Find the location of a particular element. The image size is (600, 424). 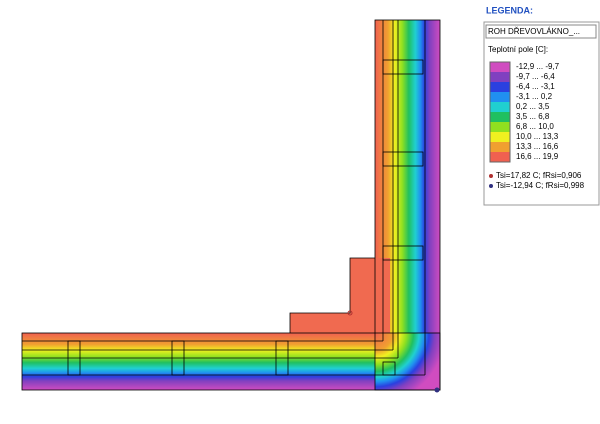

legend-range: 0,2 ... 3,5 is located at coordinates (533, 106).